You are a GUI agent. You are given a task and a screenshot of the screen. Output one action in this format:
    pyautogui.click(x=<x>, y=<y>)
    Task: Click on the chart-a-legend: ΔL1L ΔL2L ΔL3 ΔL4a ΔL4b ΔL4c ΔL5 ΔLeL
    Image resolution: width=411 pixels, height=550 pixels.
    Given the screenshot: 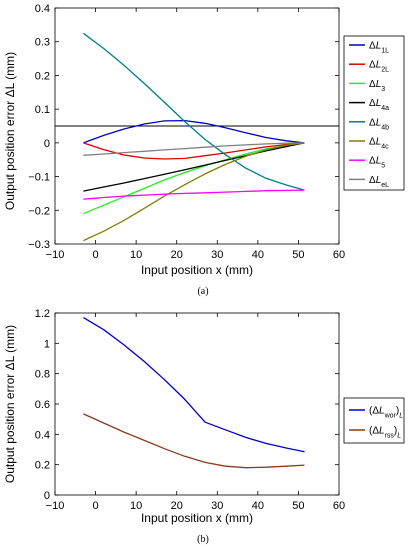 What is the action you would take?
    pyautogui.click(x=374, y=113)
    